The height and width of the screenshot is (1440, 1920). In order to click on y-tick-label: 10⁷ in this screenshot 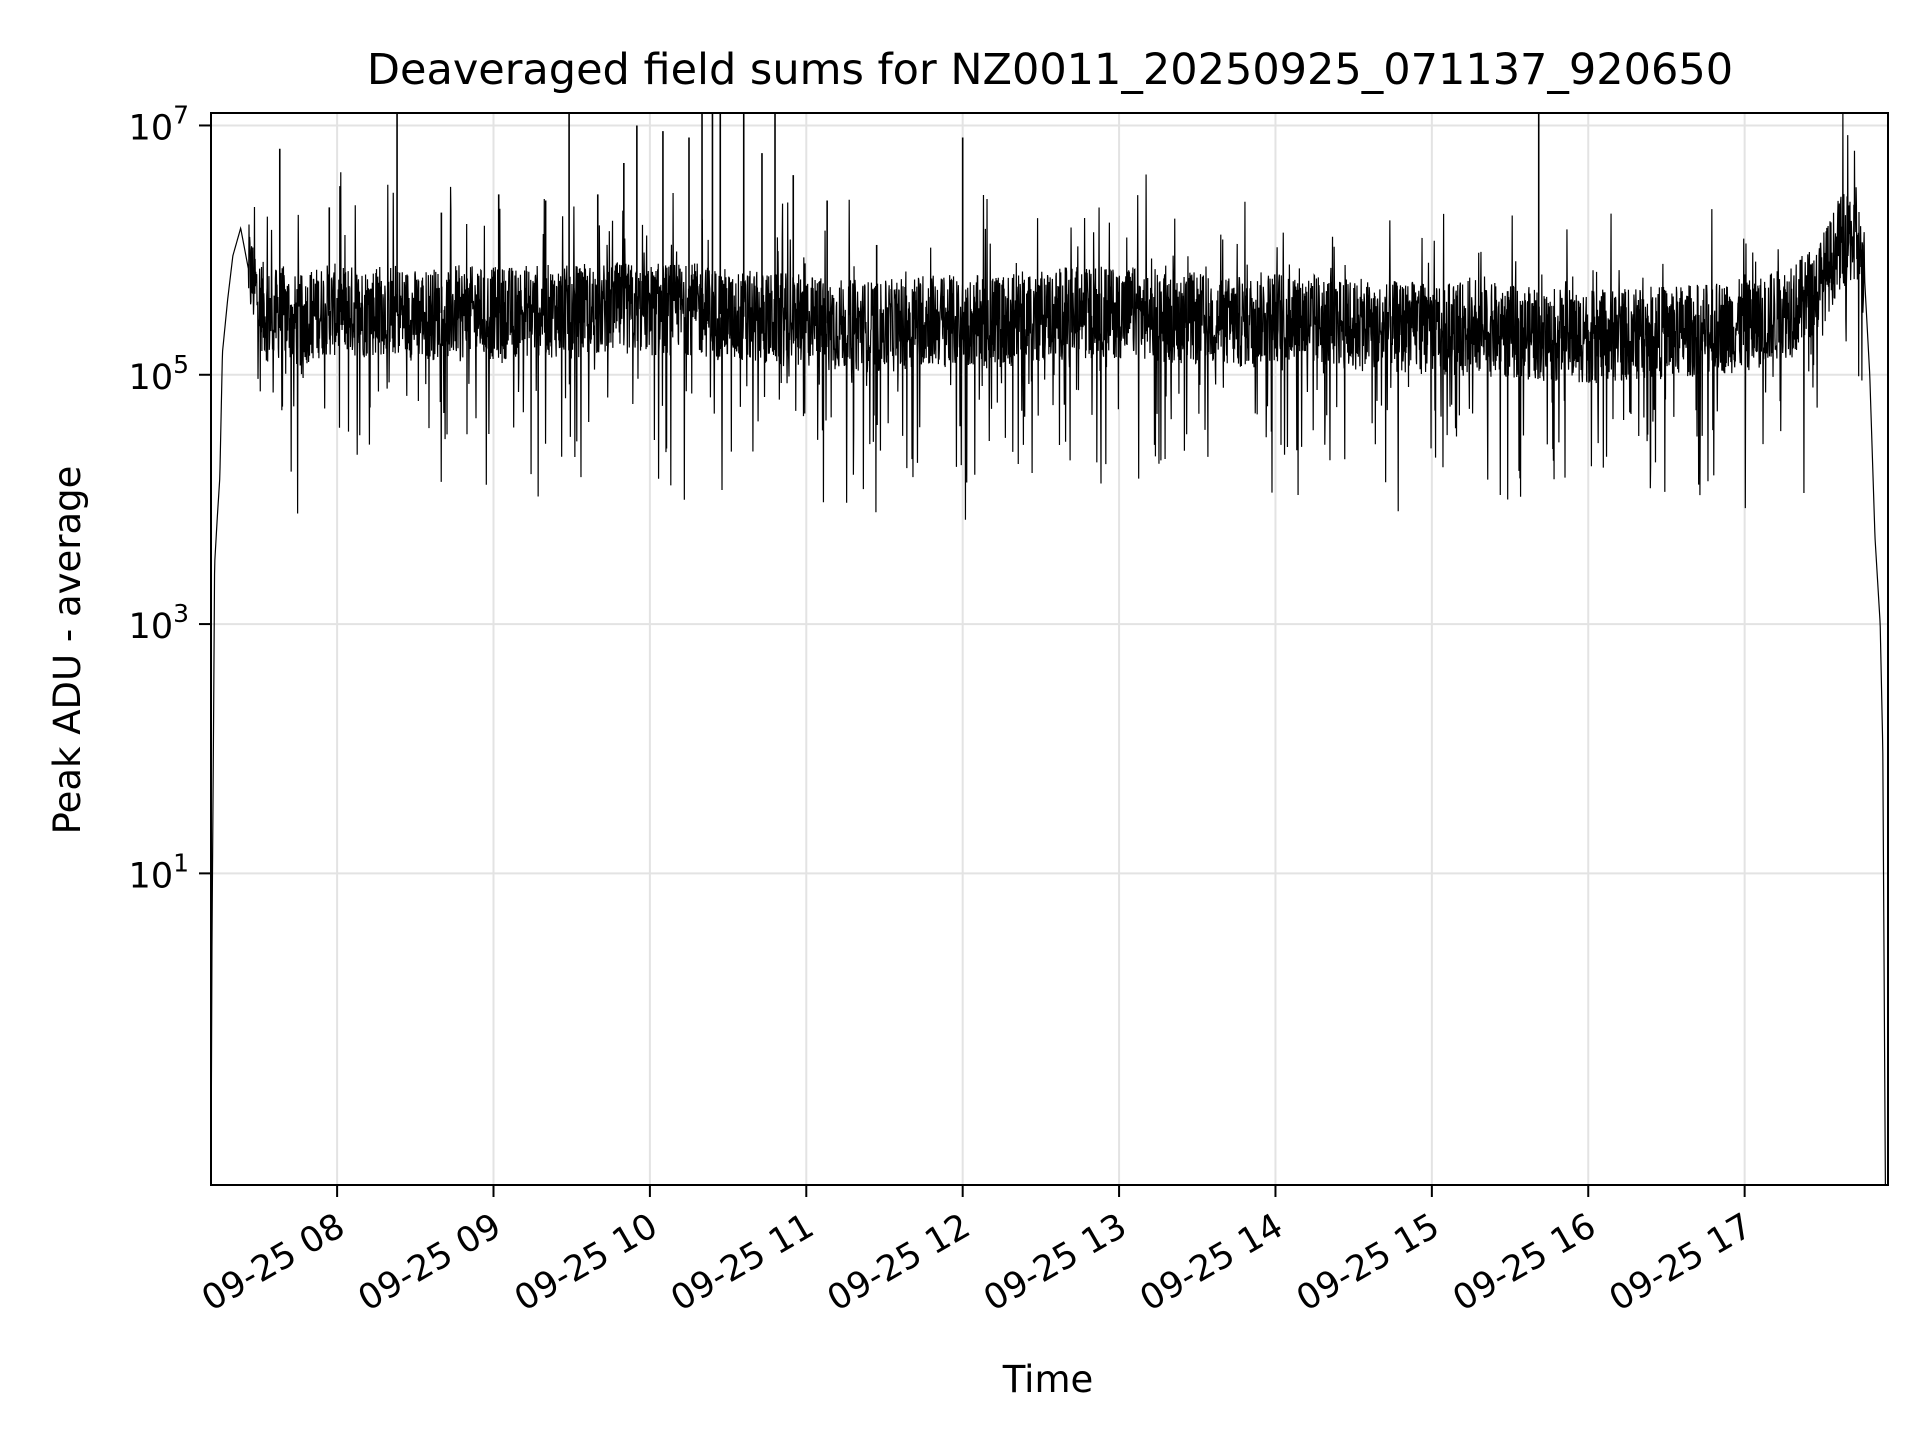, I will do `click(159, 124)`.